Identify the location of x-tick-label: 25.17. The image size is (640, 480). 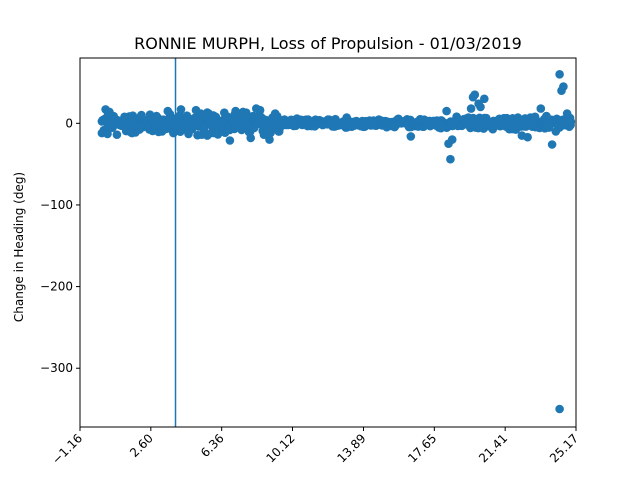
(564, 448).